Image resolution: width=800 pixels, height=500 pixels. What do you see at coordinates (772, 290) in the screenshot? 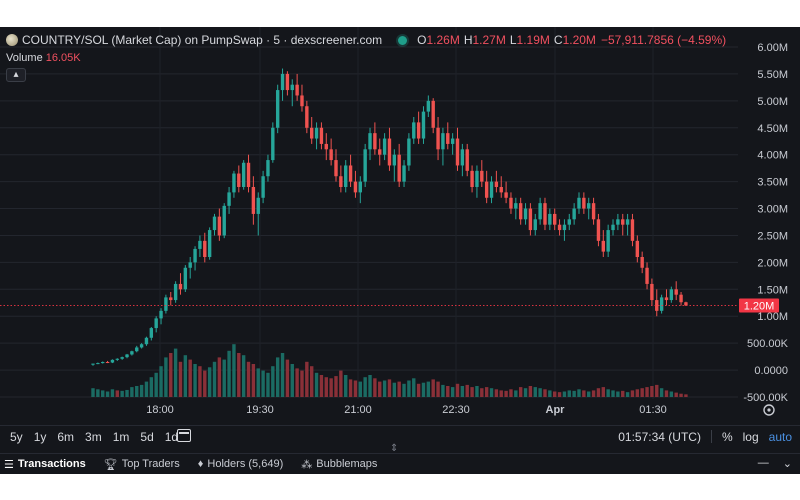
I see `y-tick-label: 1.50M` at bounding box center [772, 290].